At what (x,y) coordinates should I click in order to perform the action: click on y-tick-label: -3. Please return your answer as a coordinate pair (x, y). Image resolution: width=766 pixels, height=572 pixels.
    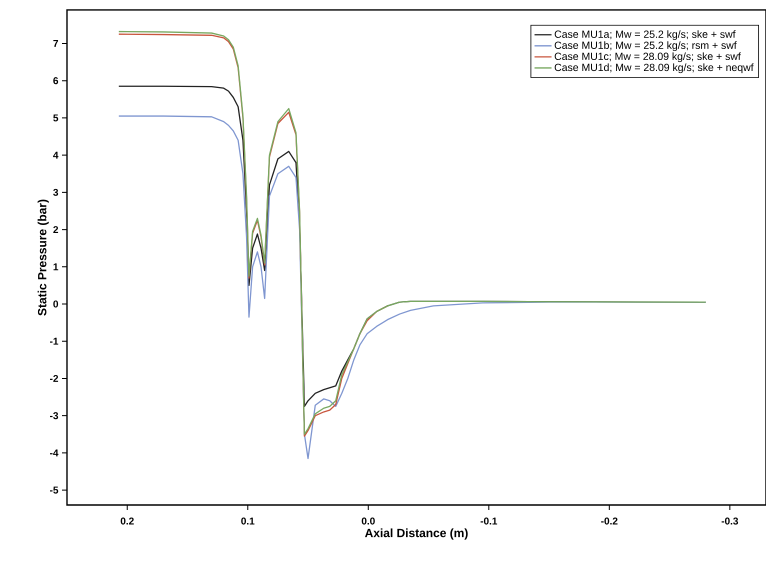
    Looking at the image, I should click on (54, 416).